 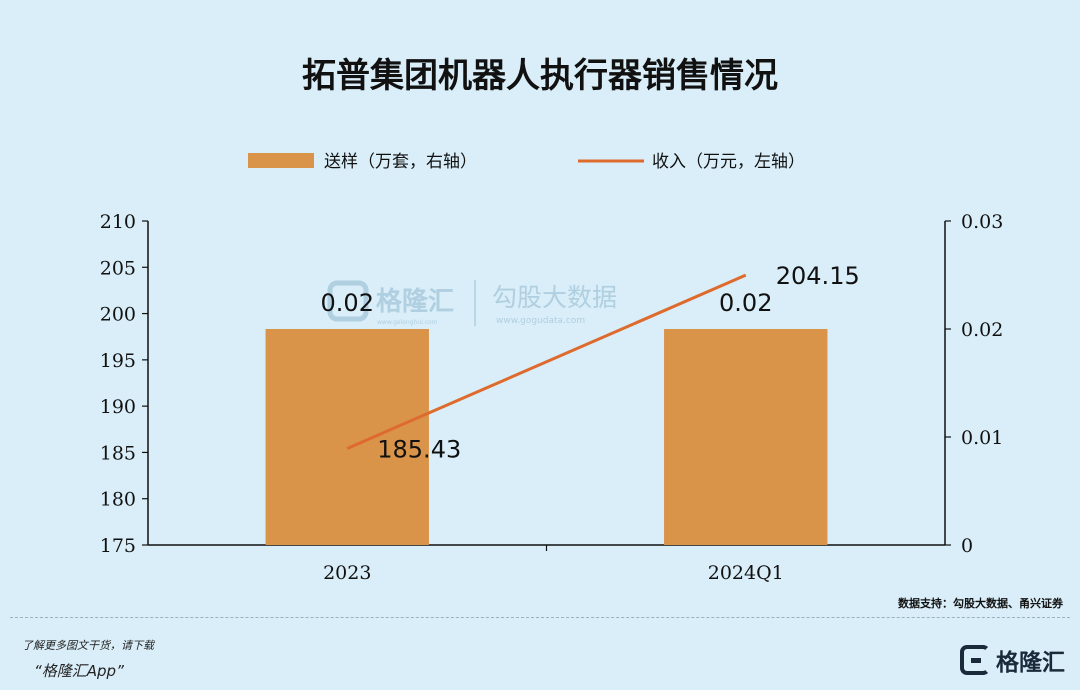 I want to click on legend: 送样（万套，右轴） 收入（万元，左轴）, so click(x=526, y=162).